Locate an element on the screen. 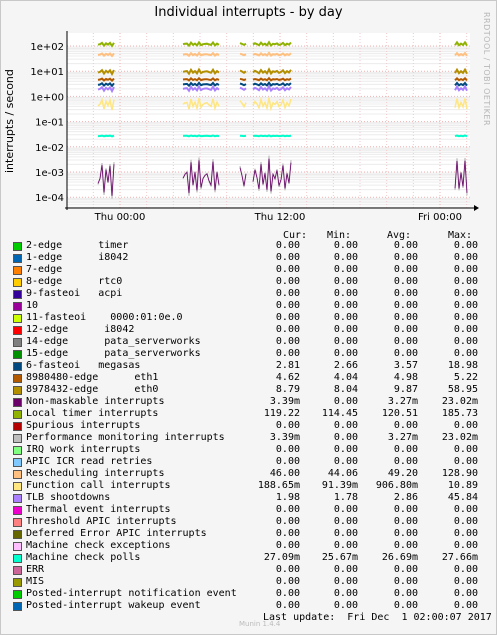 This screenshot has height=635, width=497. legend-row: 2-edge timer 0.00 0.00 0.00 0.00 is located at coordinates (248, 246).